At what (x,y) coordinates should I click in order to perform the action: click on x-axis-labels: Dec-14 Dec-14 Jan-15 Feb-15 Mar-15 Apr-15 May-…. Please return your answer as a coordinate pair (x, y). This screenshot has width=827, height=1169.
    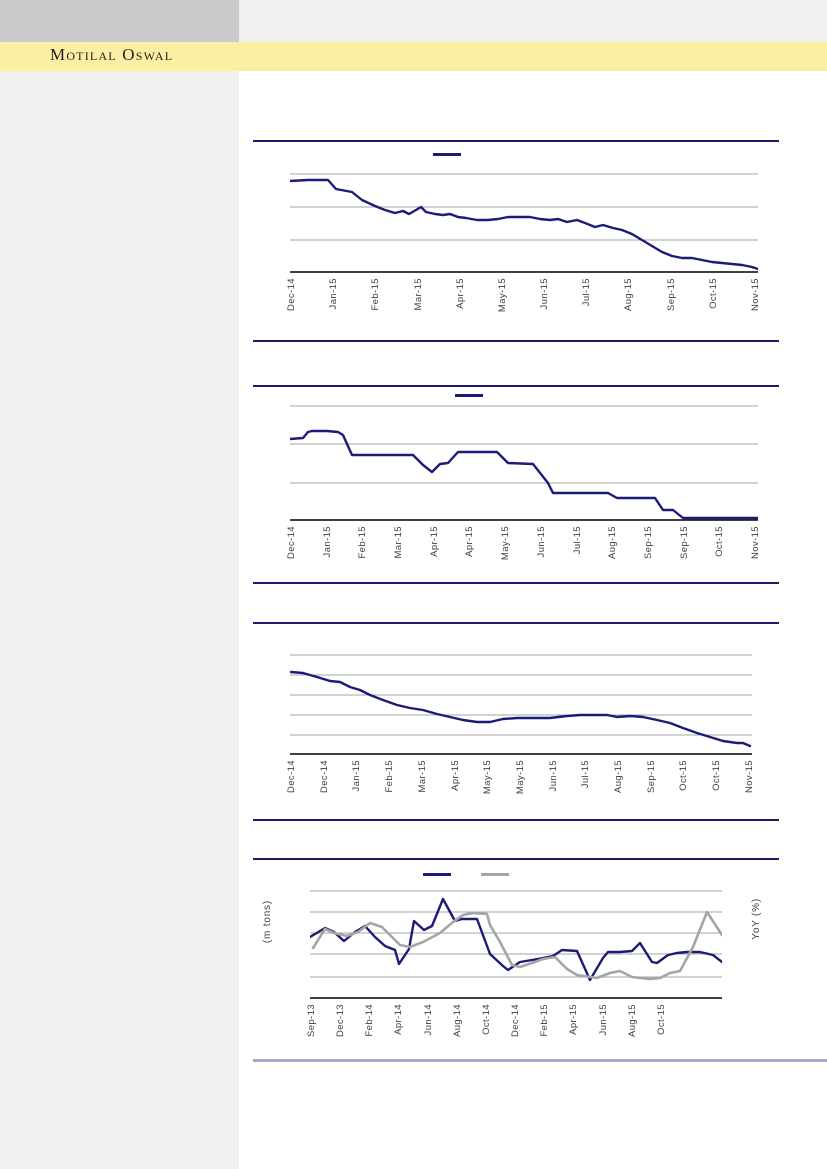
    Looking at the image, I should click on (521, 777).